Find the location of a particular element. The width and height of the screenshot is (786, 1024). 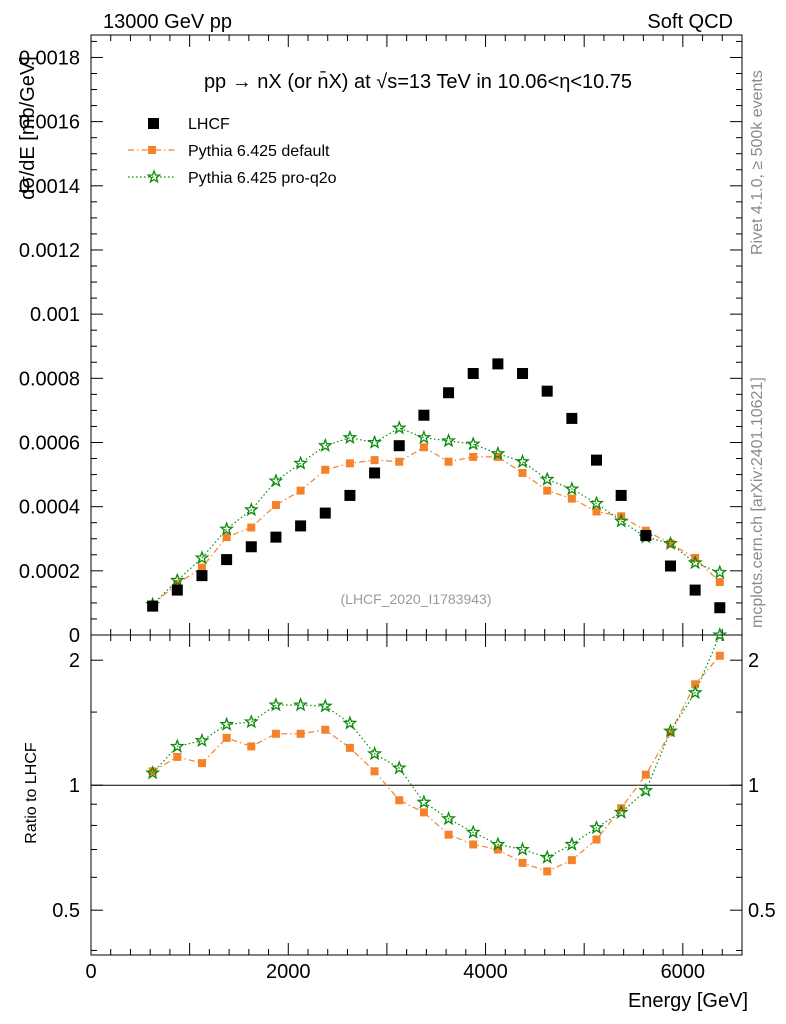

main-y-tick-label: 0 is located at coordinates (74, 636).